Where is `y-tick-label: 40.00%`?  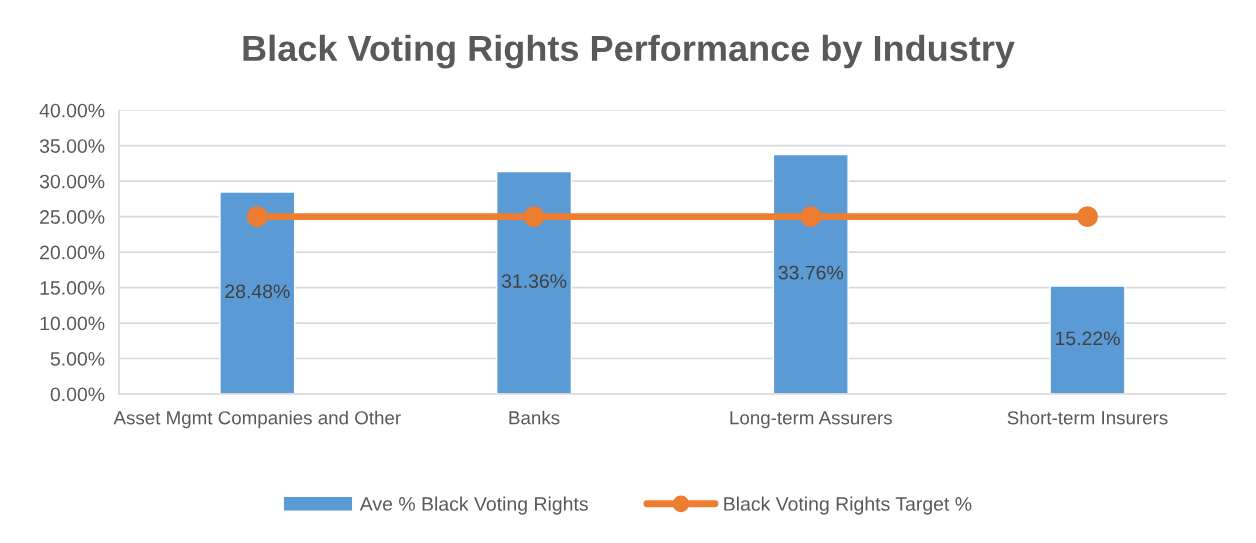
y-tick-label: 40.00% is located at coordinates (72, 110).